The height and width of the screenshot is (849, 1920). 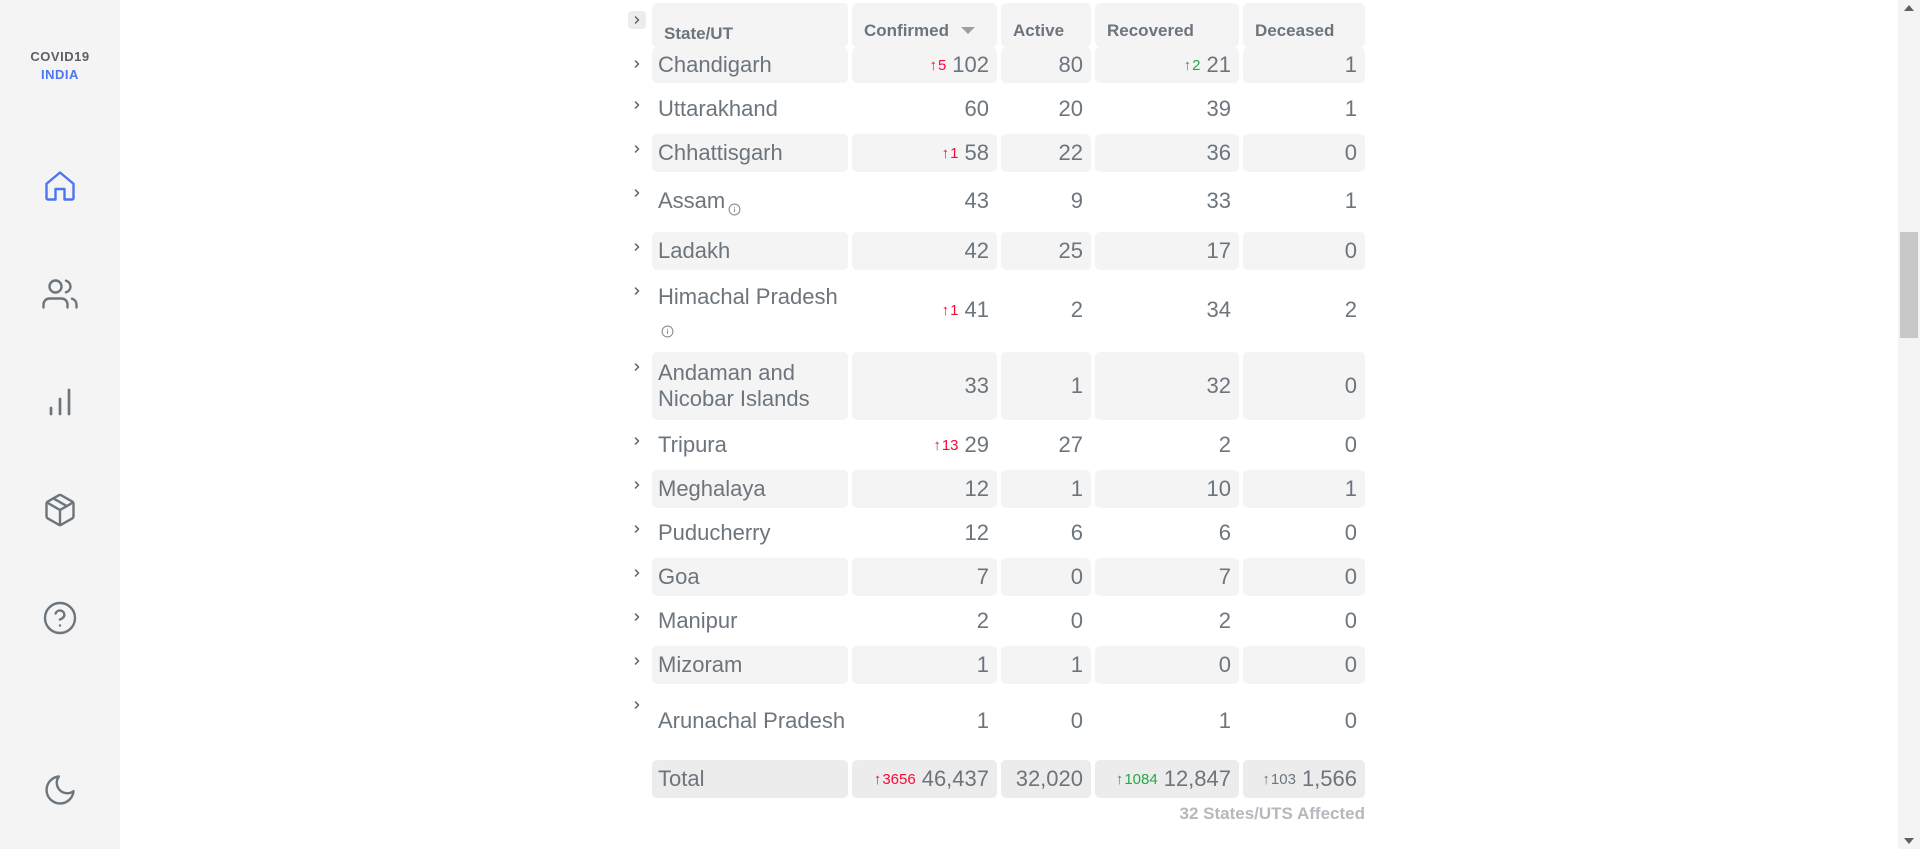 I want to click on active-cell: 0, so click(x=1046, y=621).